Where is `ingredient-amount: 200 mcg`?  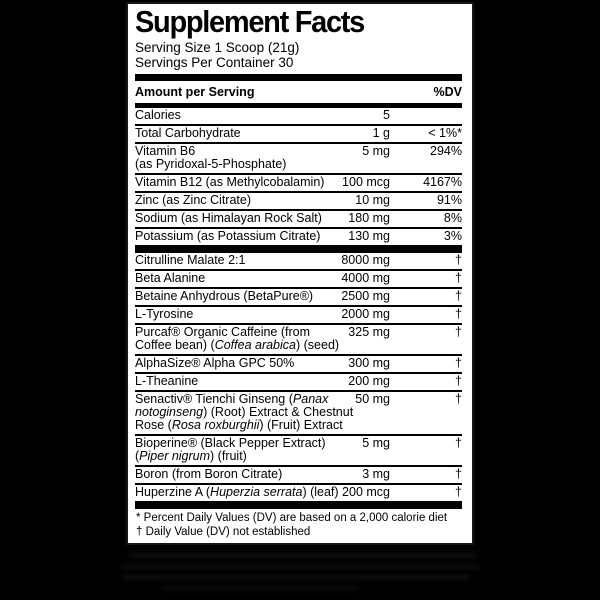 ingredient-amount: 200 mcg is located at coordinates (366, 492).